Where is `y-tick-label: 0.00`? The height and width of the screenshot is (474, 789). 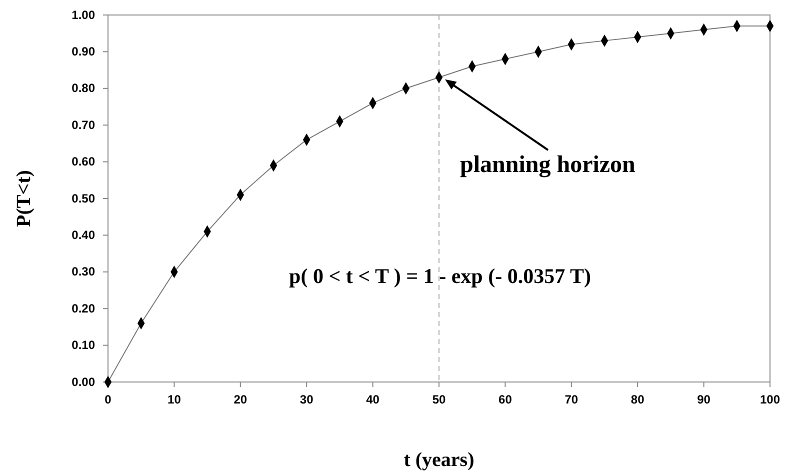
y-tick-label: 0.00 is located at coordinates (84, 381).